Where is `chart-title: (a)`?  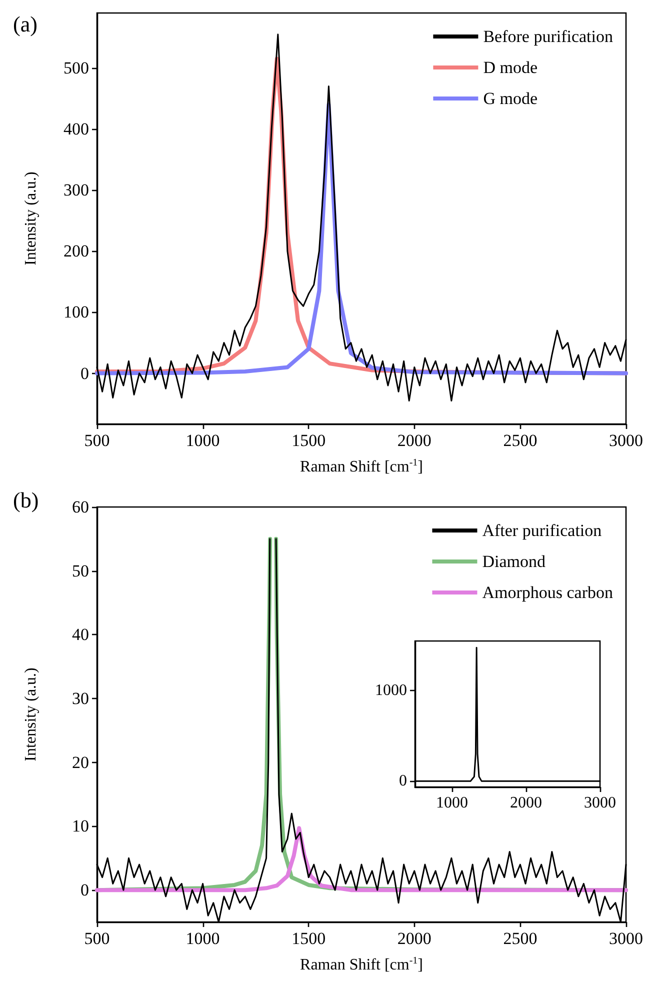 chart-title: (a) is located at coordinates (25, 24).